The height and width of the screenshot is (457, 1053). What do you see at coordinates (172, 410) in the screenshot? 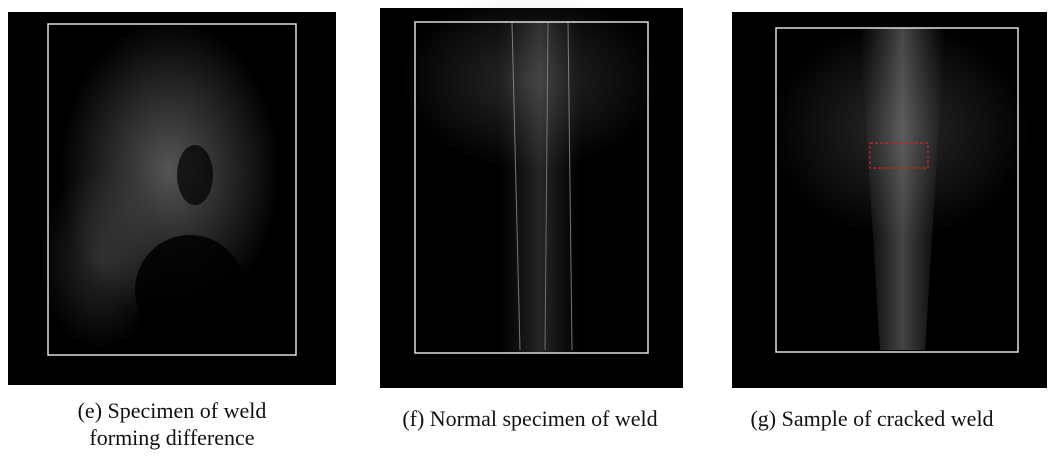
I see `caption: (e) Specimen of weld` at bounding box center [172, 410].